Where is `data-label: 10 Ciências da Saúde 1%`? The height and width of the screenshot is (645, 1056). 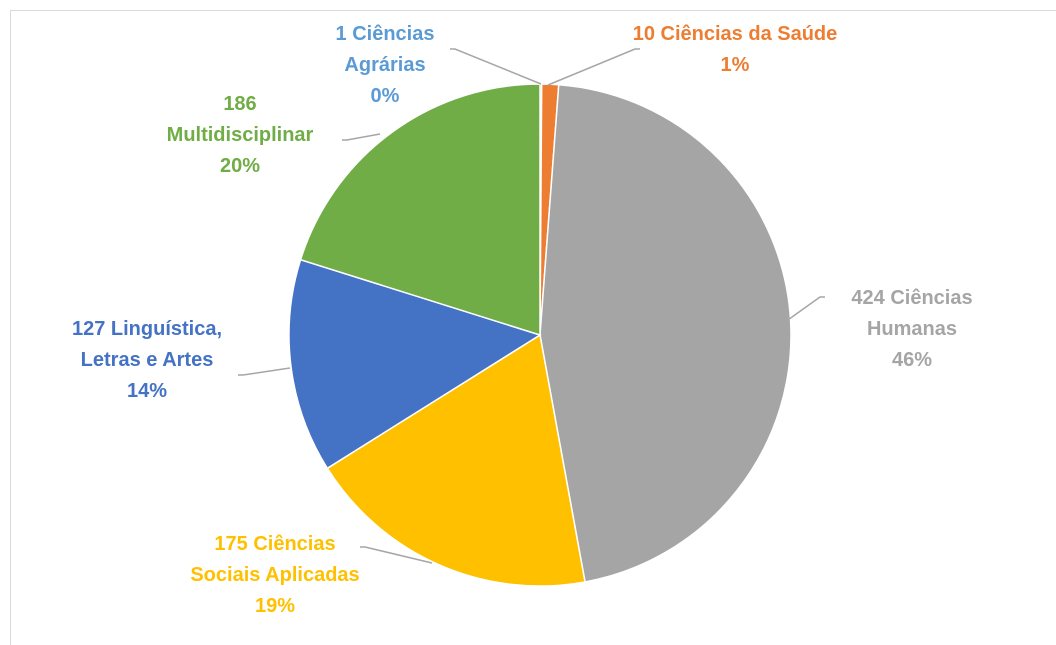
data-label: 10 Ciências da Saúde 1% is located at coordinates (735, 50).